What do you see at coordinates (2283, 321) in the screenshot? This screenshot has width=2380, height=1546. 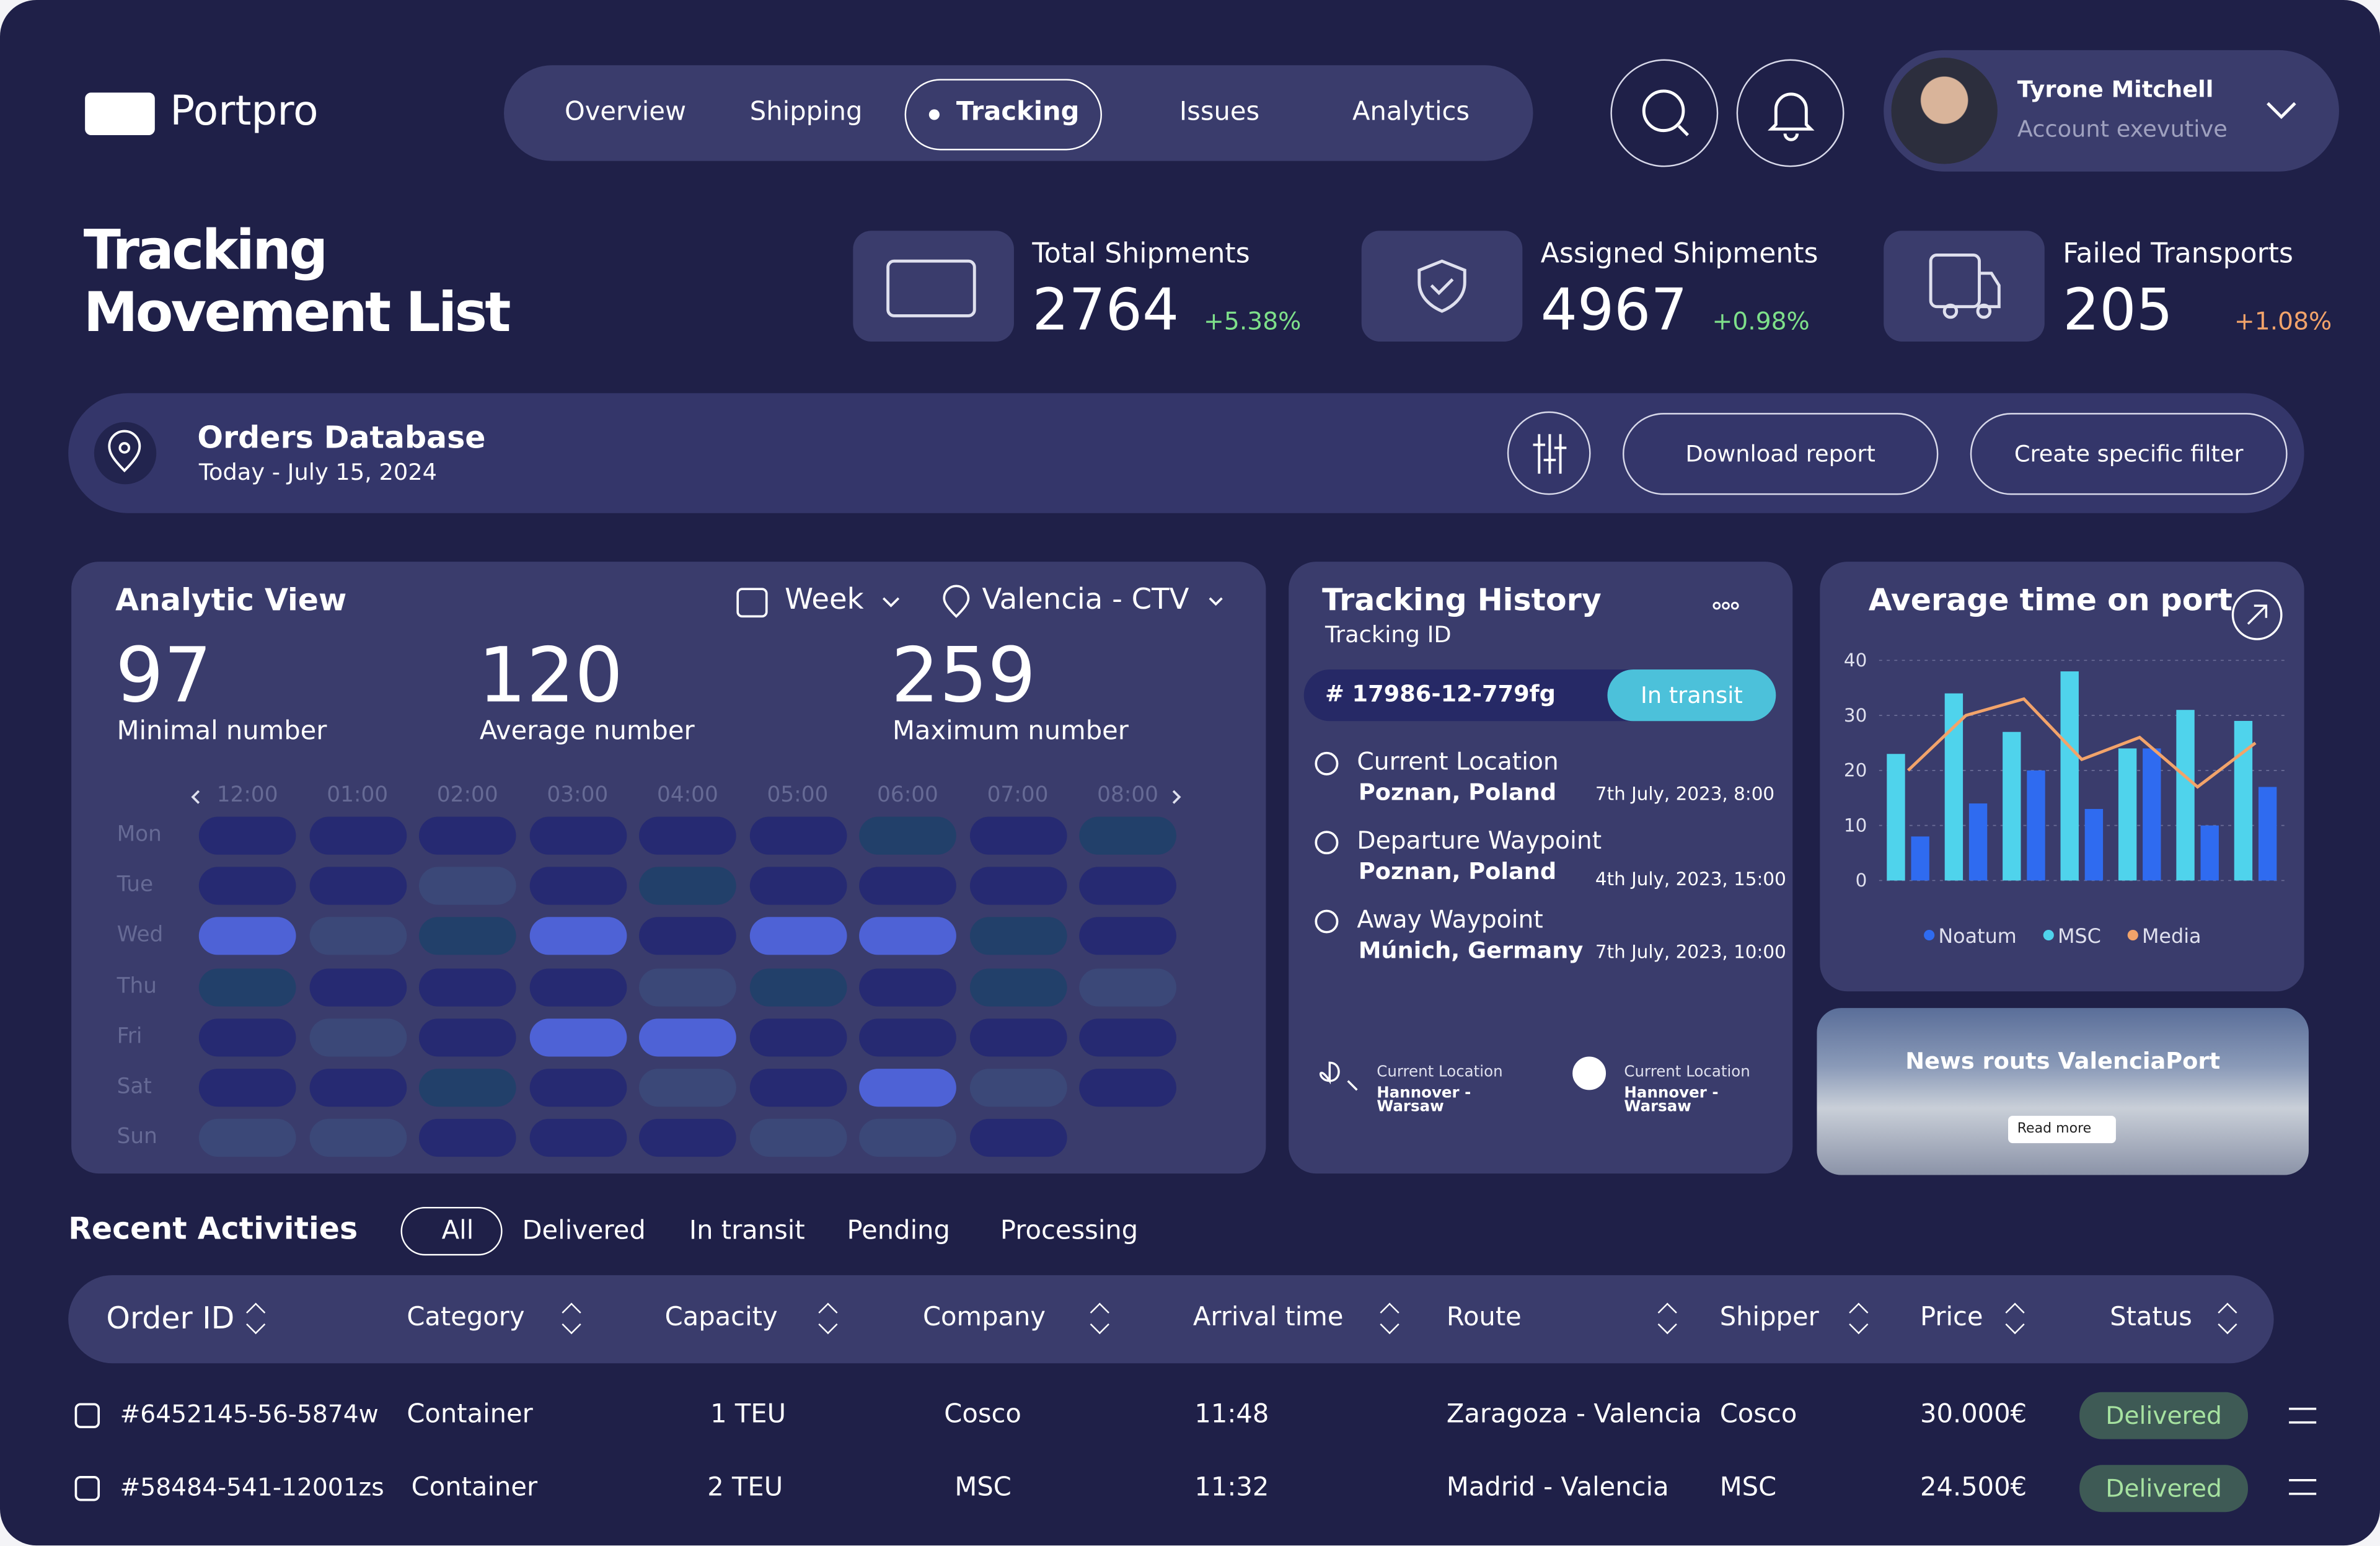 I see `stat-change: +1.08%` at bounding box center [2283, 321].